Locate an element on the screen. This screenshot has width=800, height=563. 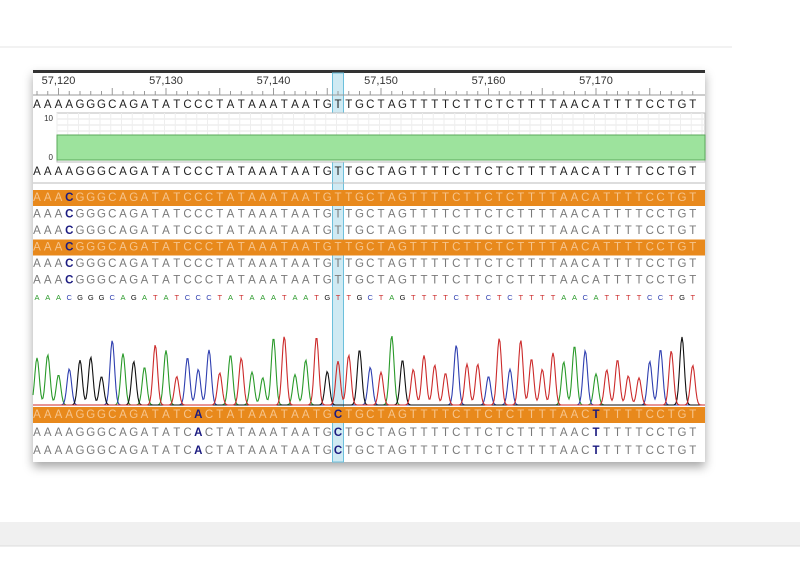
trace is located at coordinates (369, 371).